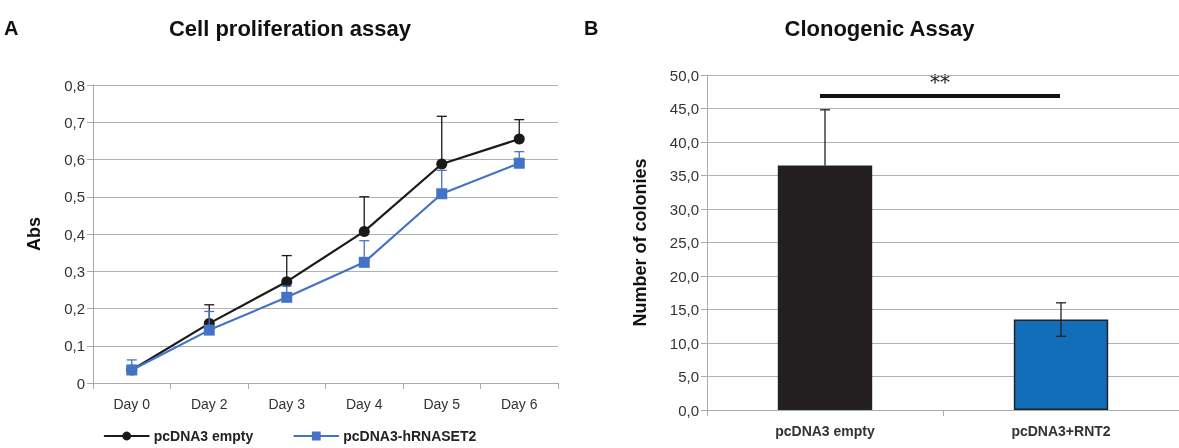 The height and width of the screenshot is (448, 1179). I want to click on y-tick-label: 0,5, so click(74, 197).